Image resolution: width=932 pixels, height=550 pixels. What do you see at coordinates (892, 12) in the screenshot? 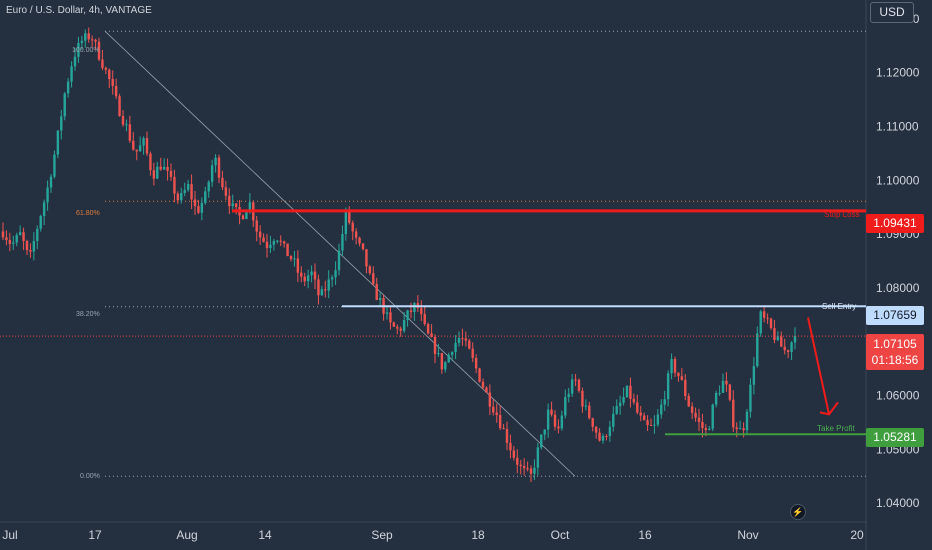
I see `currency-selector: USD` at bounding box center [892, 12].